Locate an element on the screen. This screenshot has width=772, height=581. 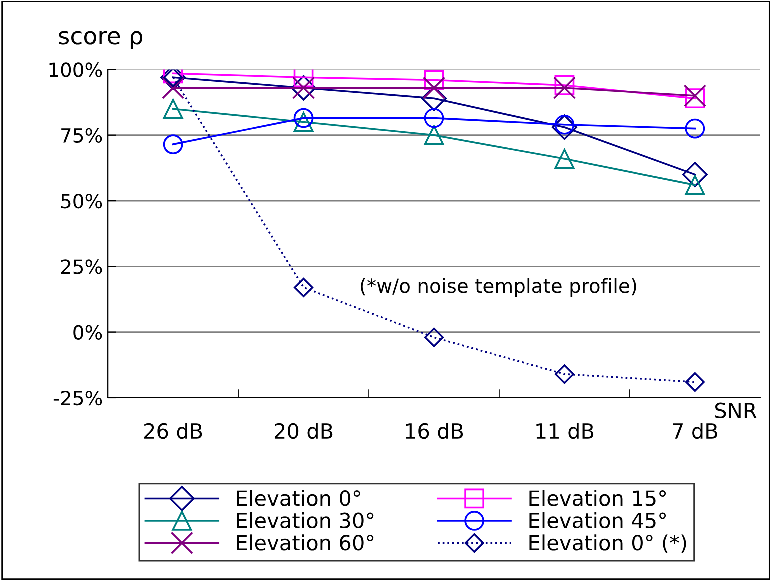
legend-label: Elevation 60° is located at coordinates (305, 542).